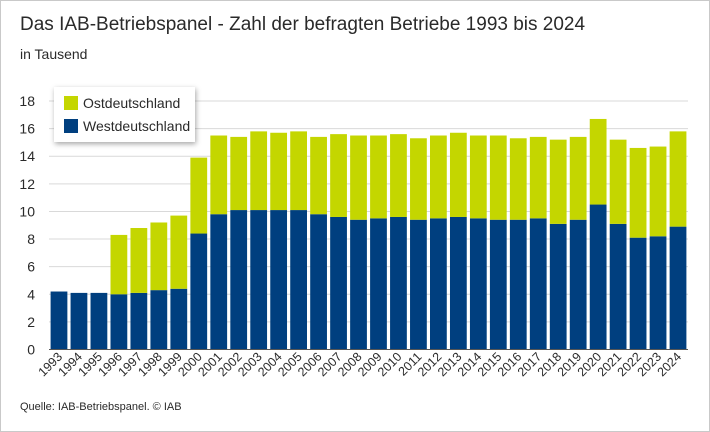 The width and height of the screenshot is (710, 432). Describe the element at coordinates (71, 126) in the screenshot. I see `legend-swatch-west` at that location.